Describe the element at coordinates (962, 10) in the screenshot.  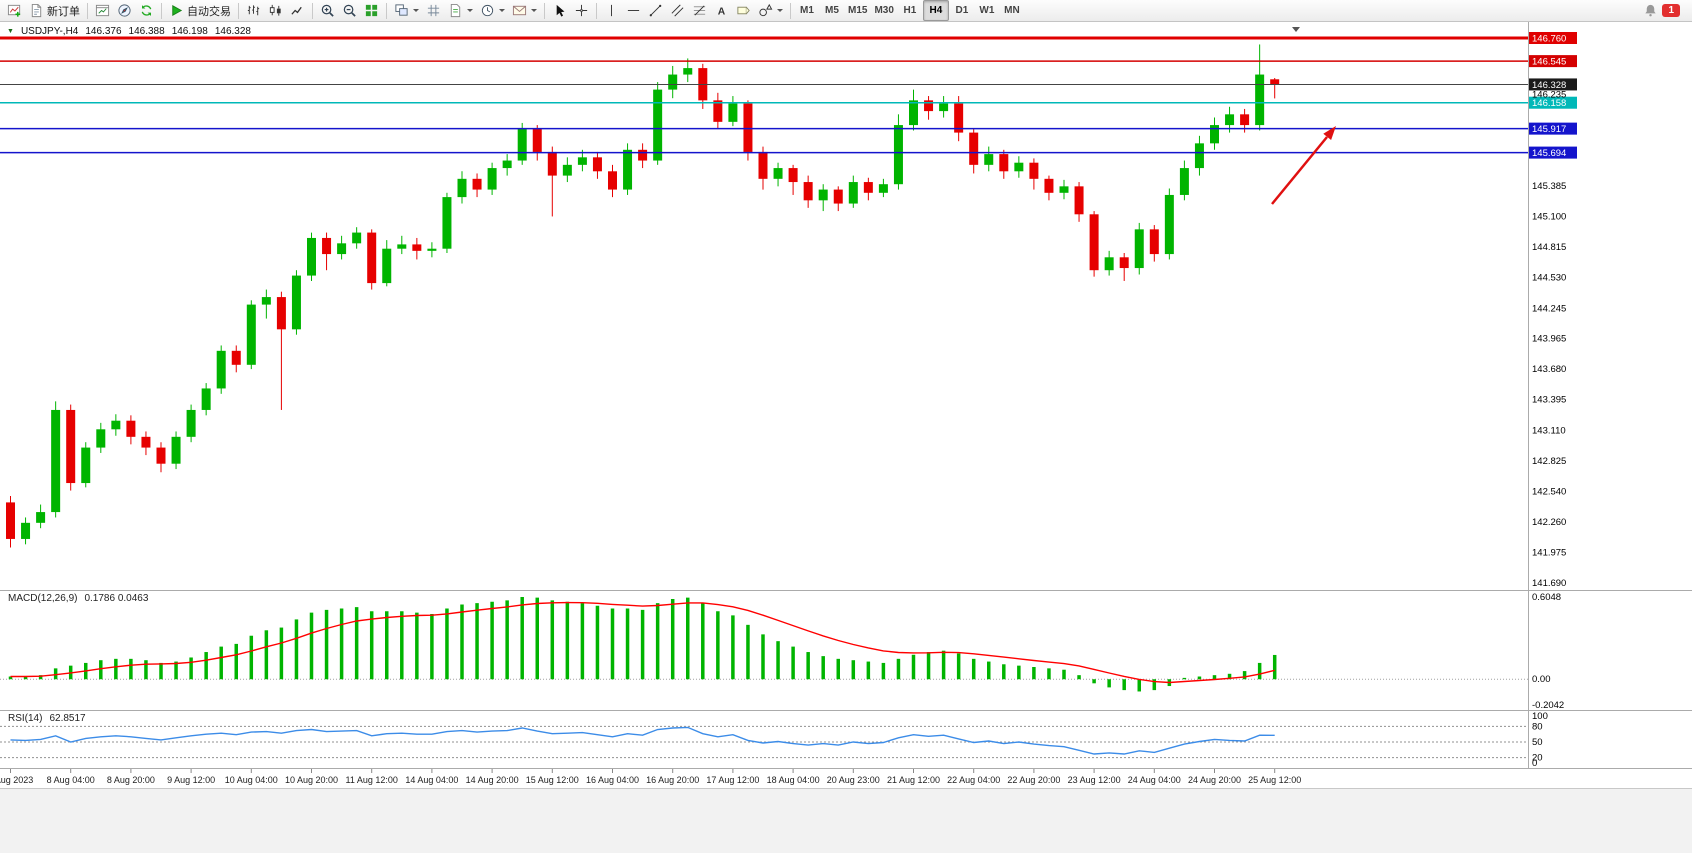
I see `timeframe-d1-button: D1` at that location.